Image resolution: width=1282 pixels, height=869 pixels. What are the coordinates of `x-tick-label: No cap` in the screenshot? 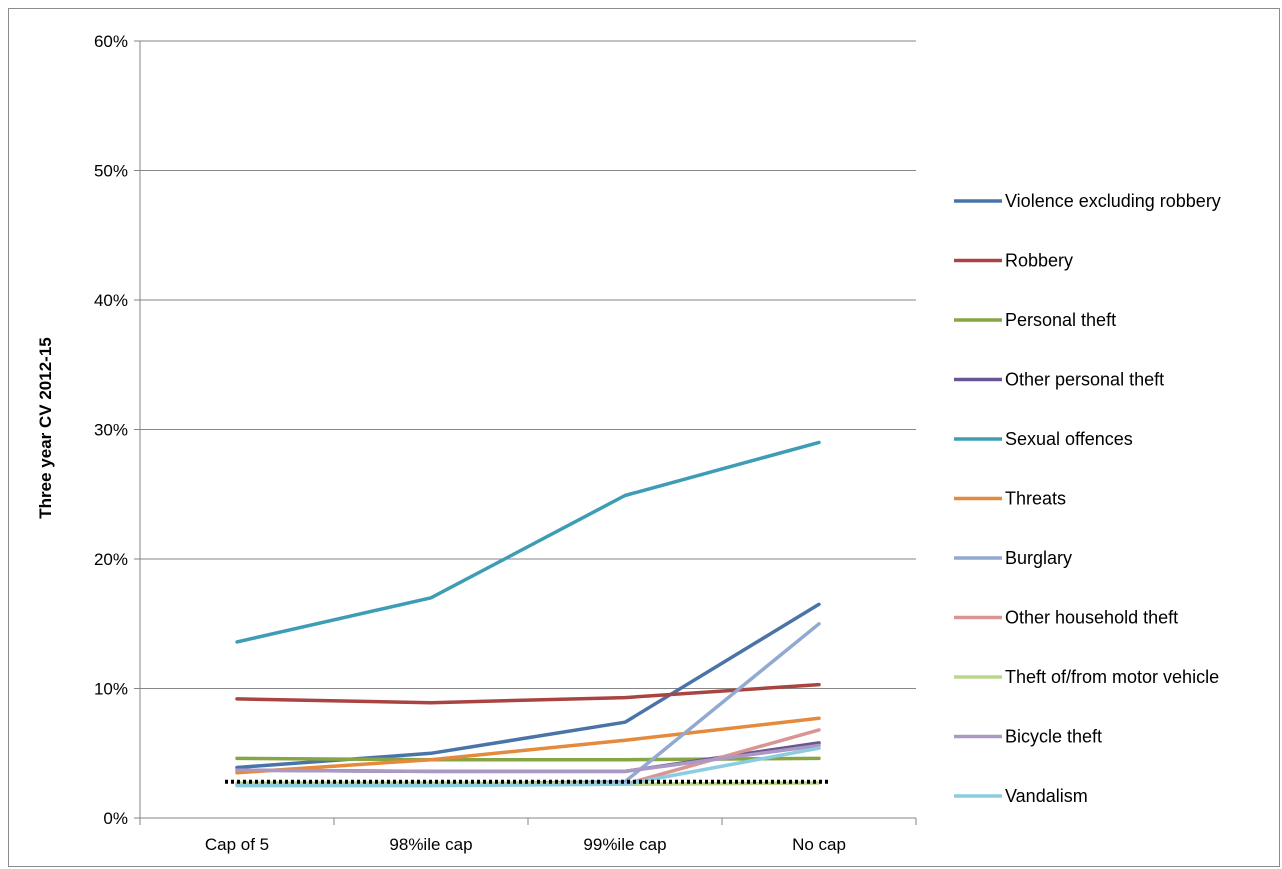 It's located at (819, 844).